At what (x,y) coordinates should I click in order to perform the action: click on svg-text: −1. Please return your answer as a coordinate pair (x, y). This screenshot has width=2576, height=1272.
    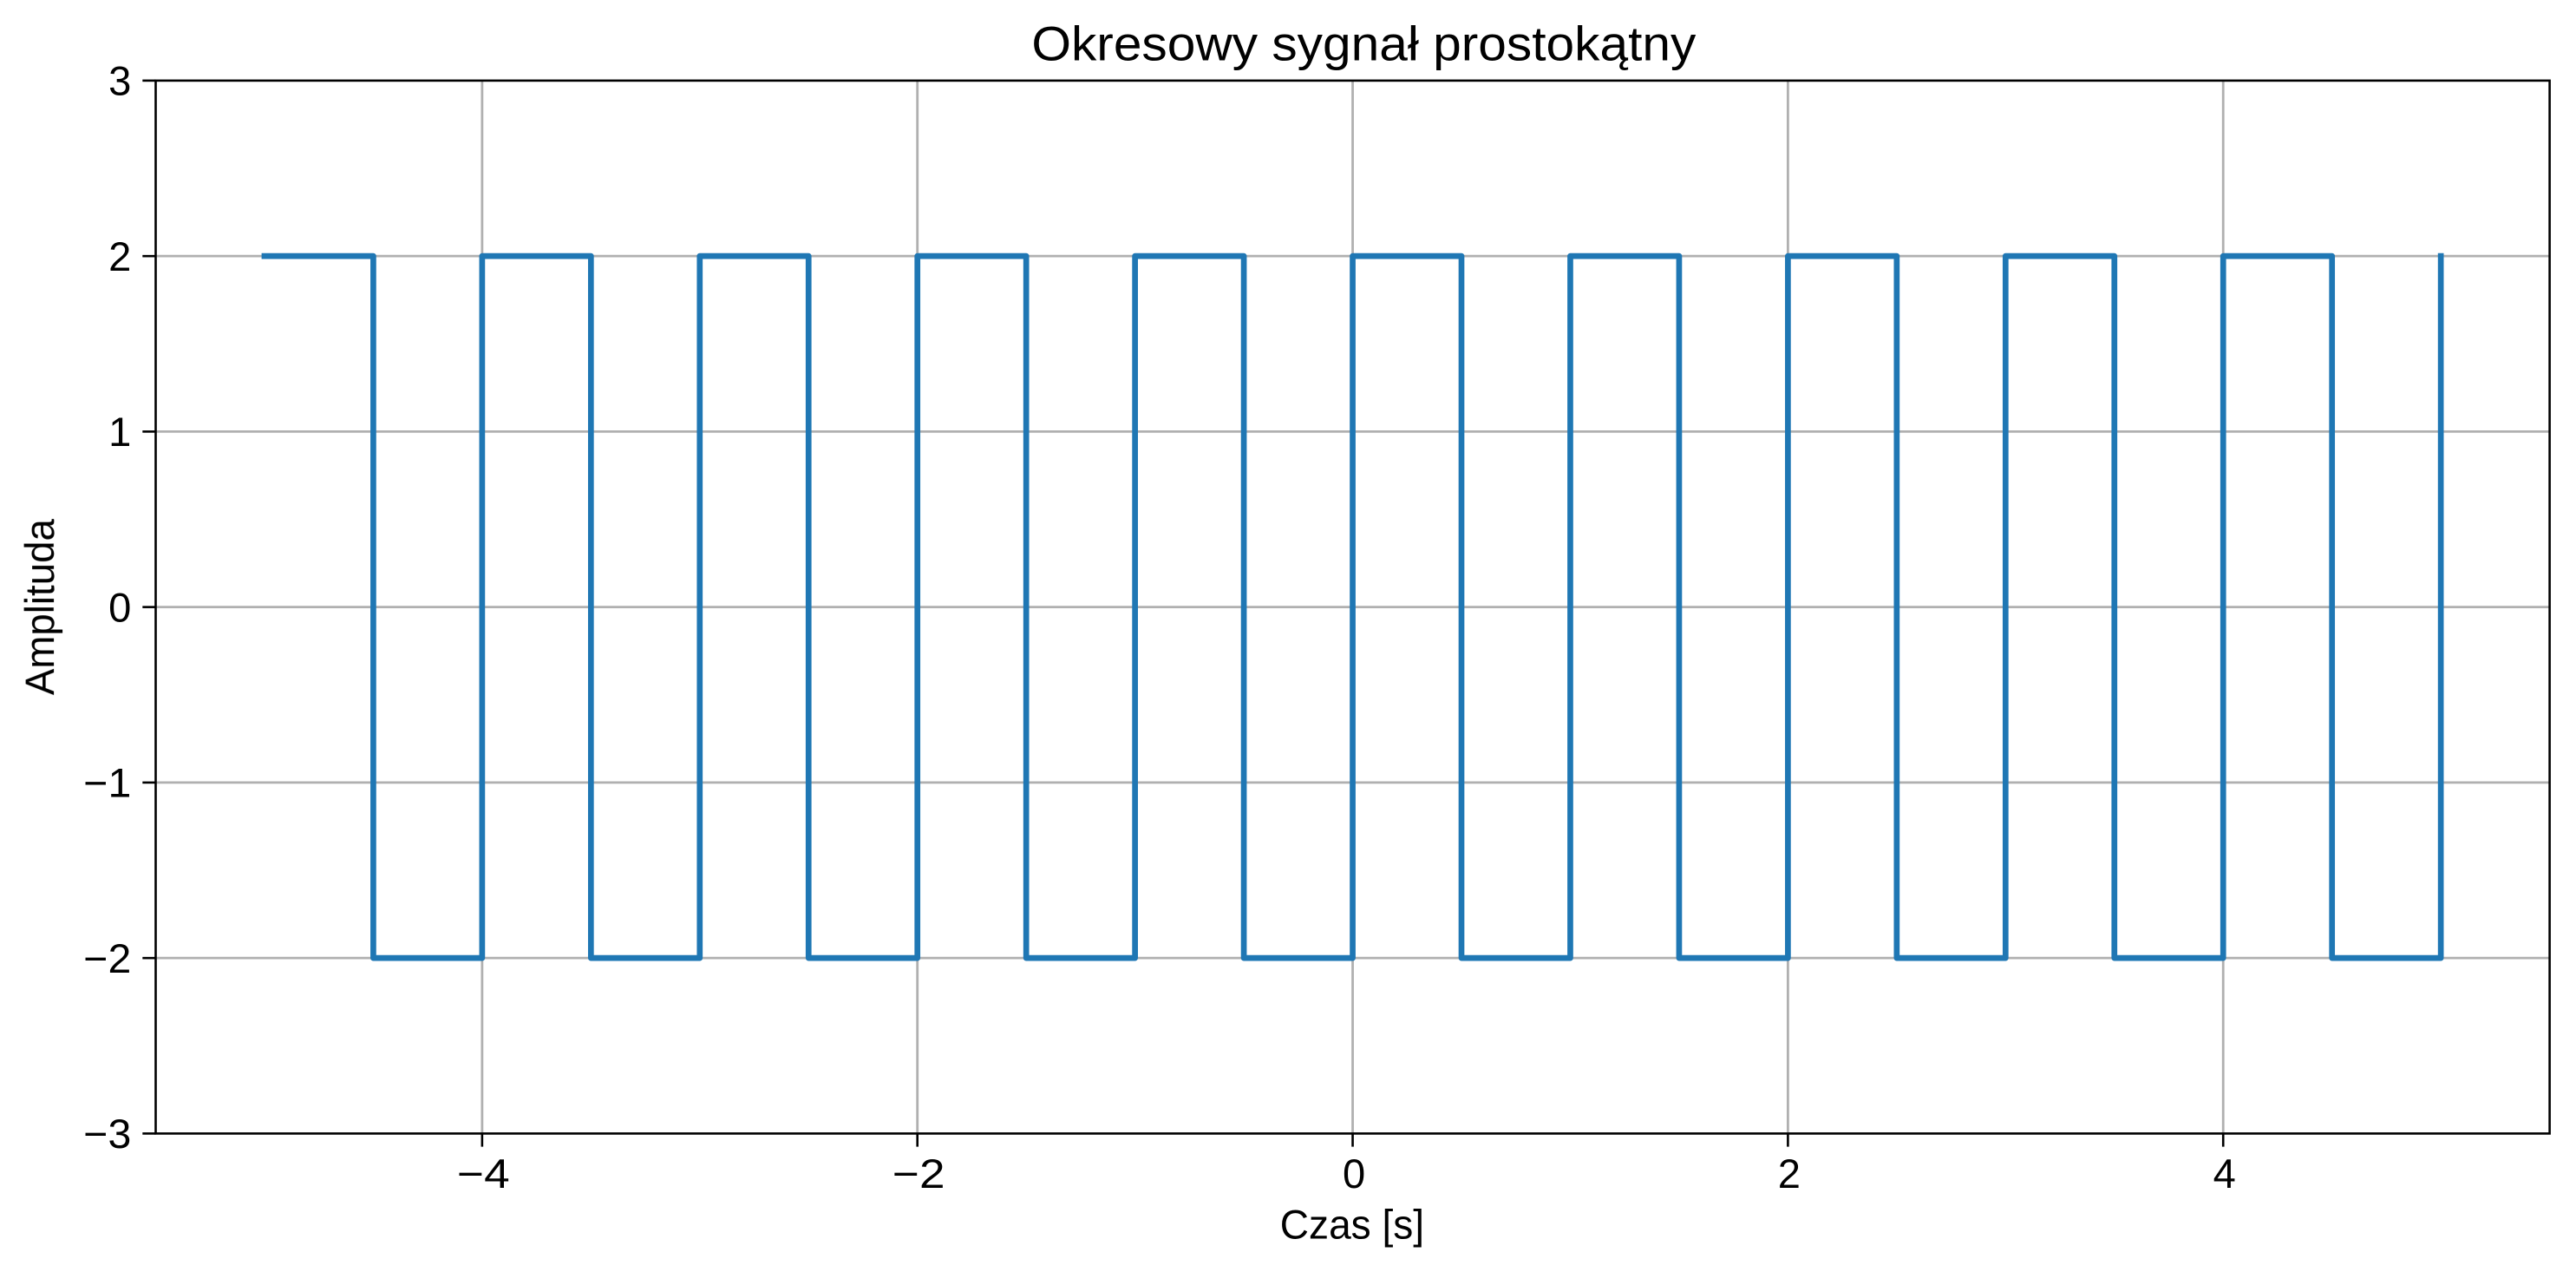
    Looking at the image, I should click on (107, 783).